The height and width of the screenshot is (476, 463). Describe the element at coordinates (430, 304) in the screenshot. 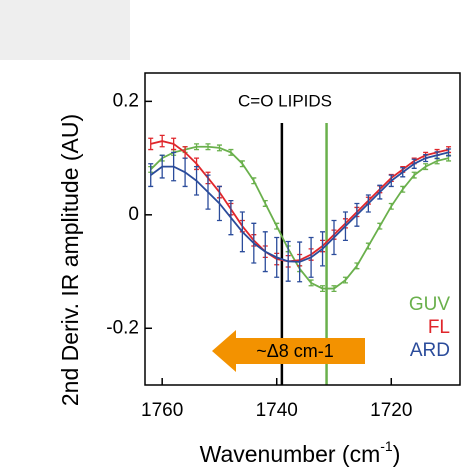

I see `legend-label: GUV` at that location.